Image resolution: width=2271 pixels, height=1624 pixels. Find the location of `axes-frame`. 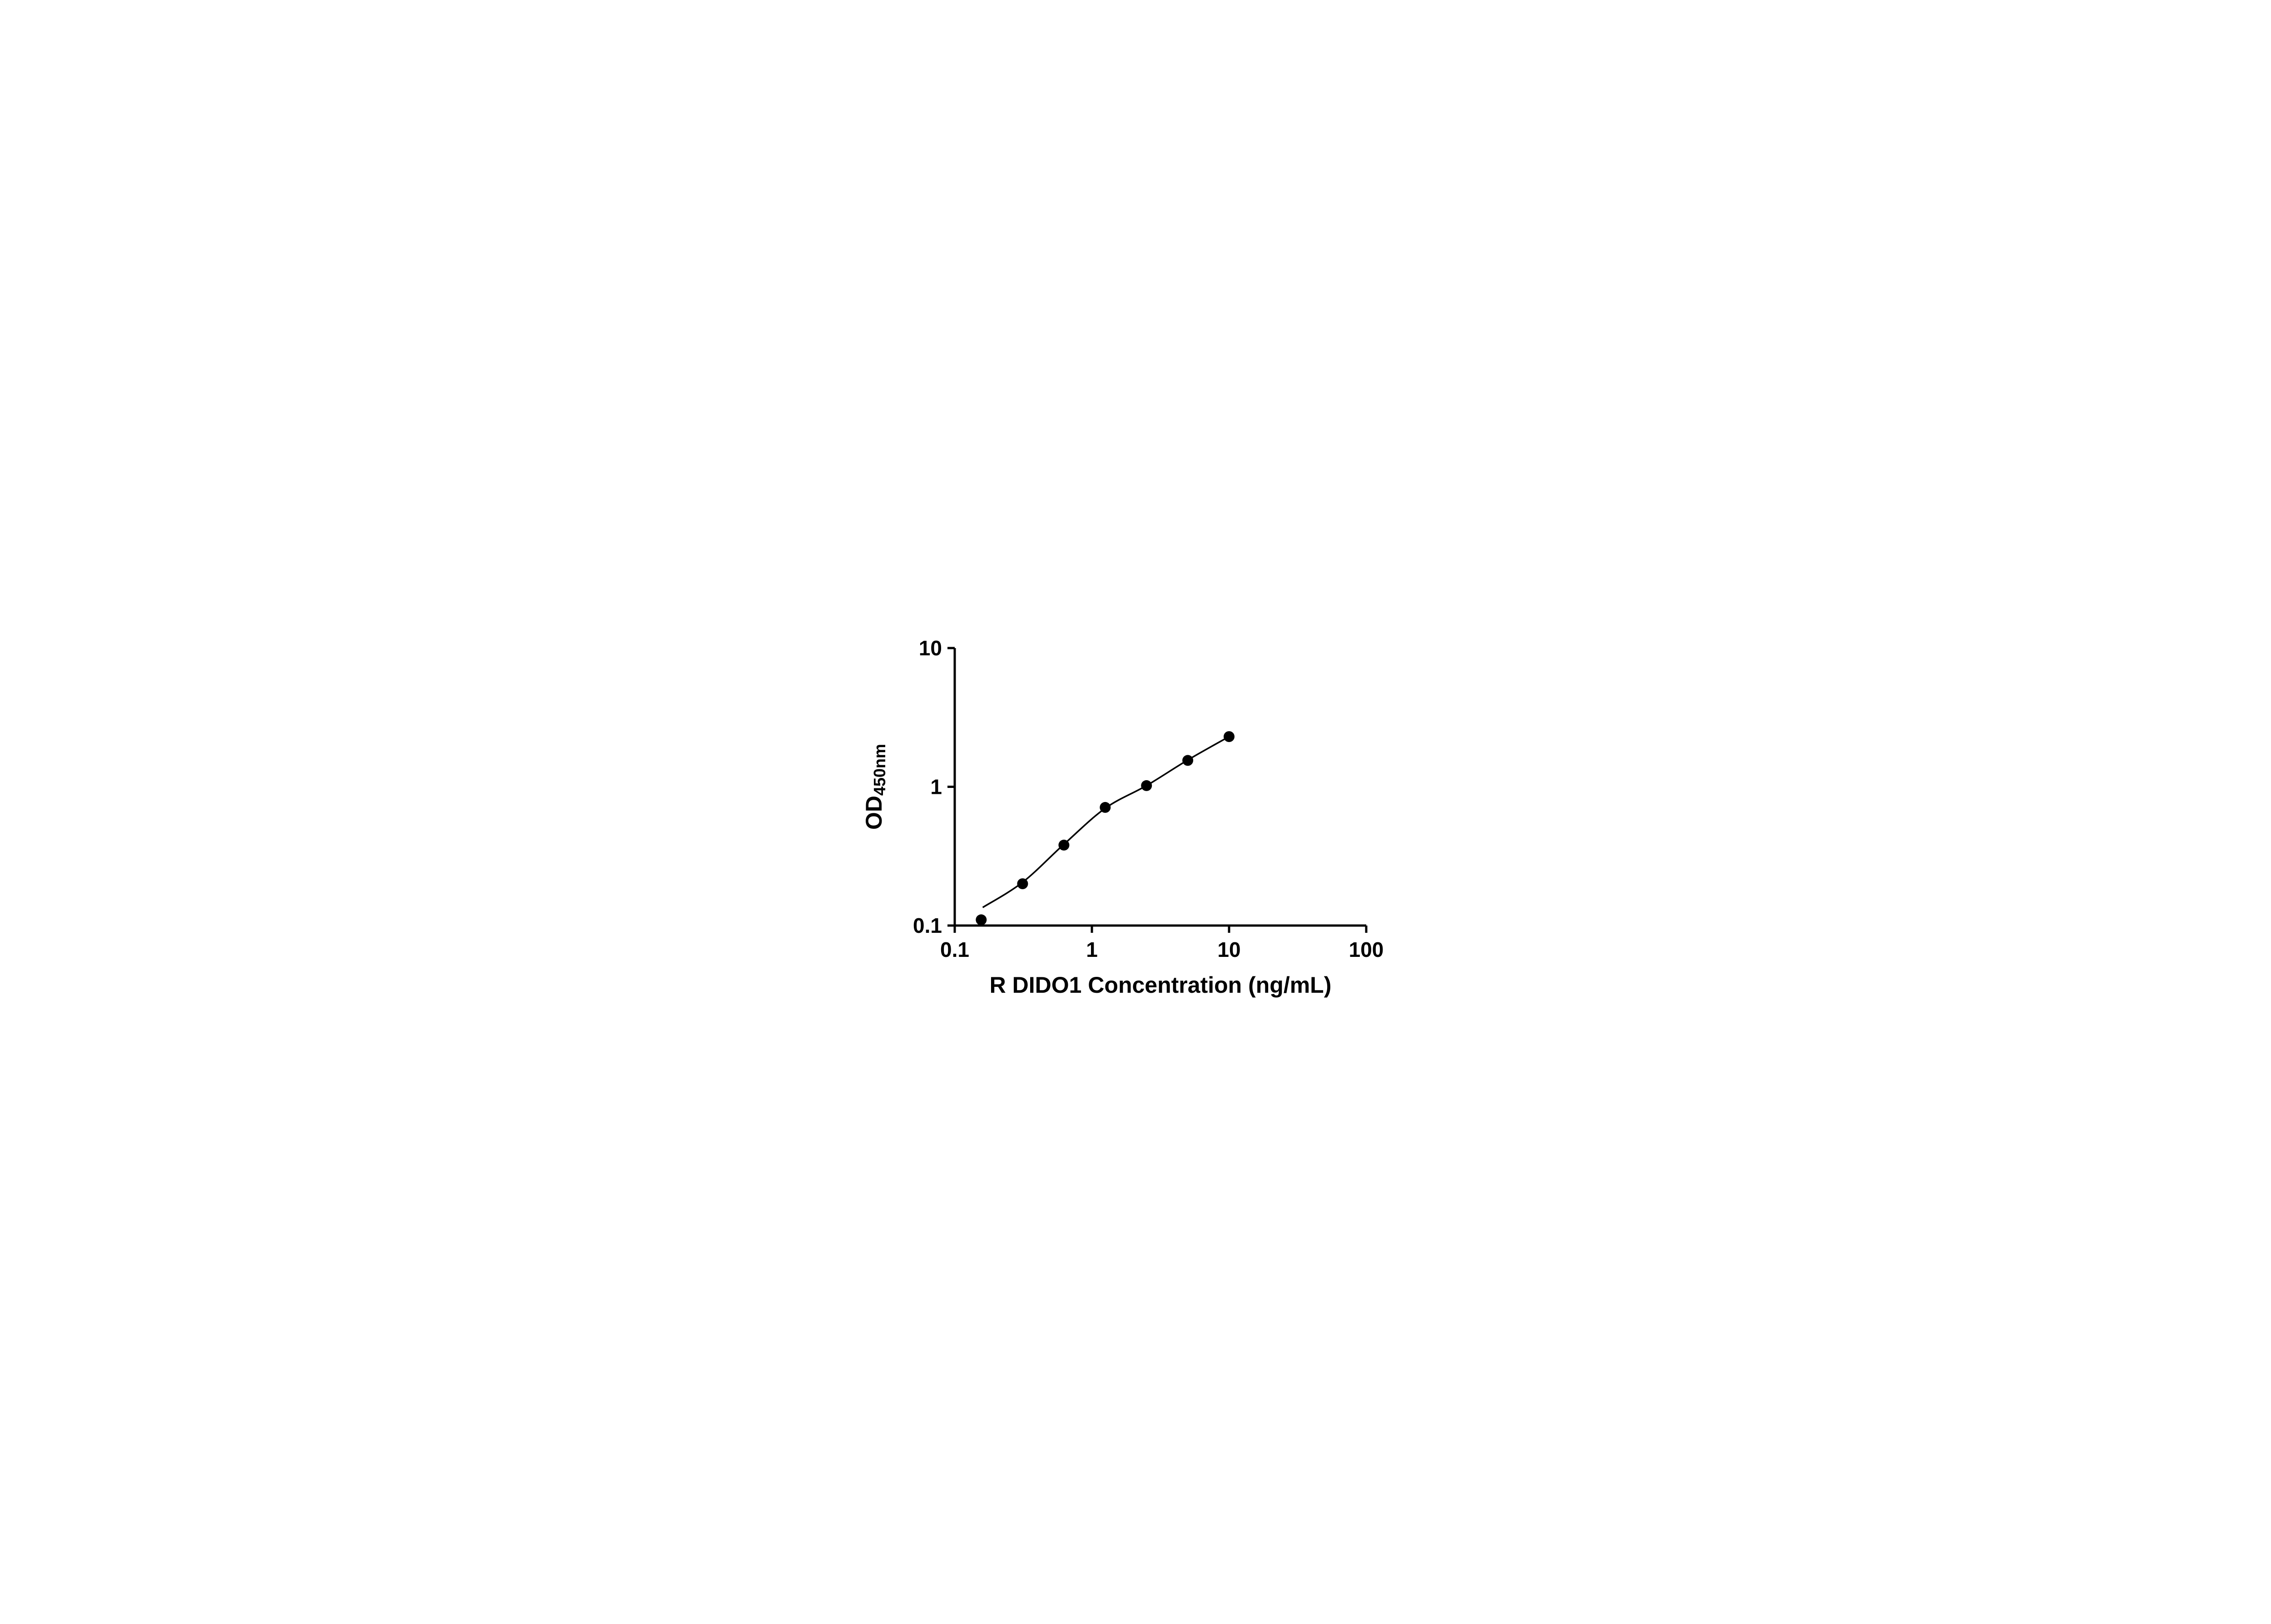

axes-frame is located at coordinates (1159, 787).